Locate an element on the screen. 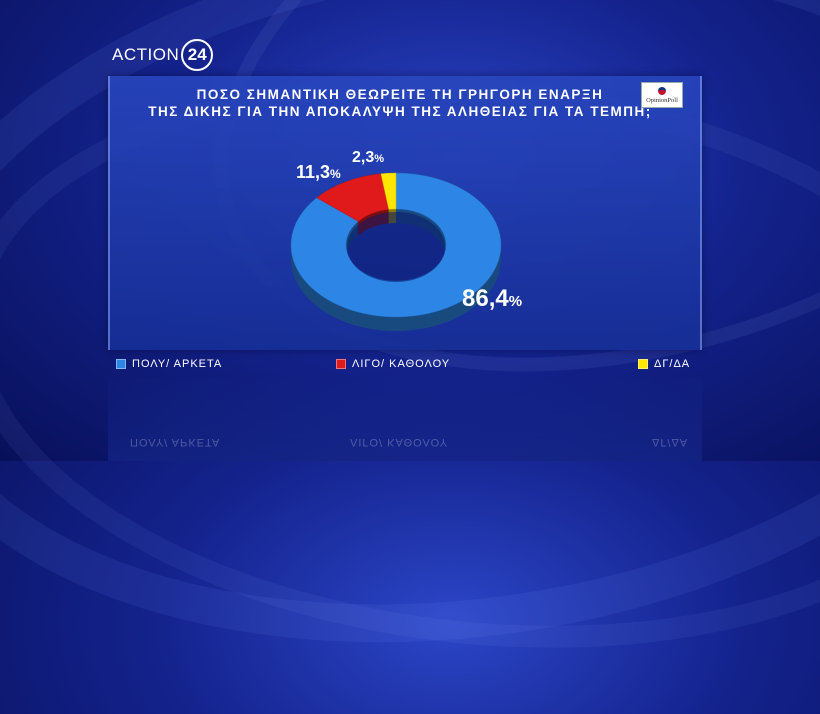 The image size is (820, 714). legend-label: ΠΟΛΥ/ ΑΡΚΕΤΑ is located at coordinates (177, 364).